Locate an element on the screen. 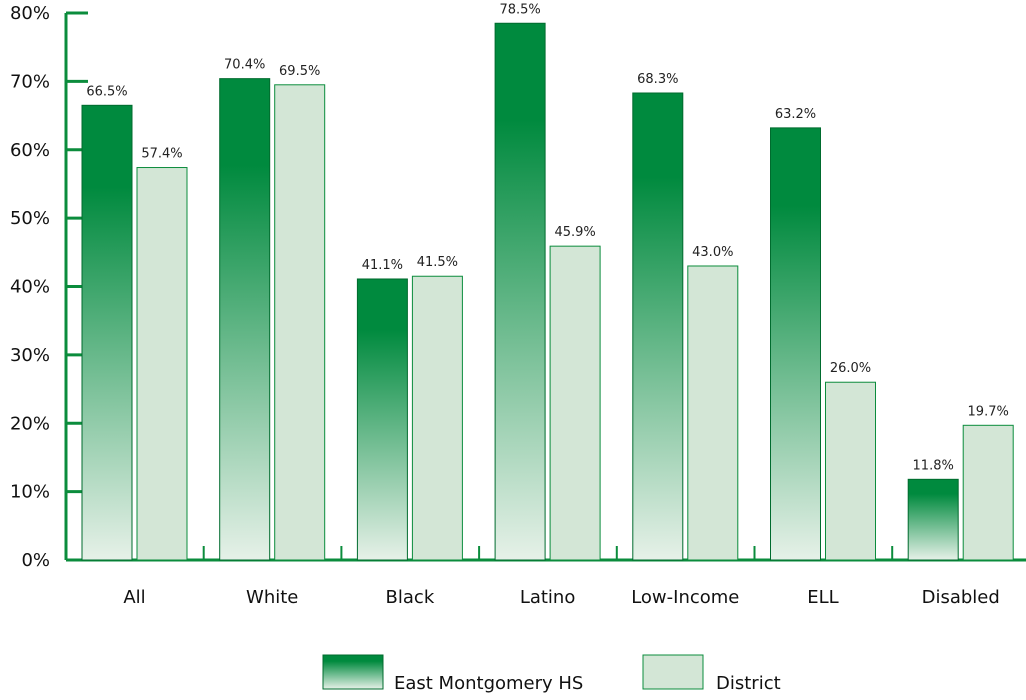  bar-east-montgomery-hs-latino is located at coordinates (520, 291).